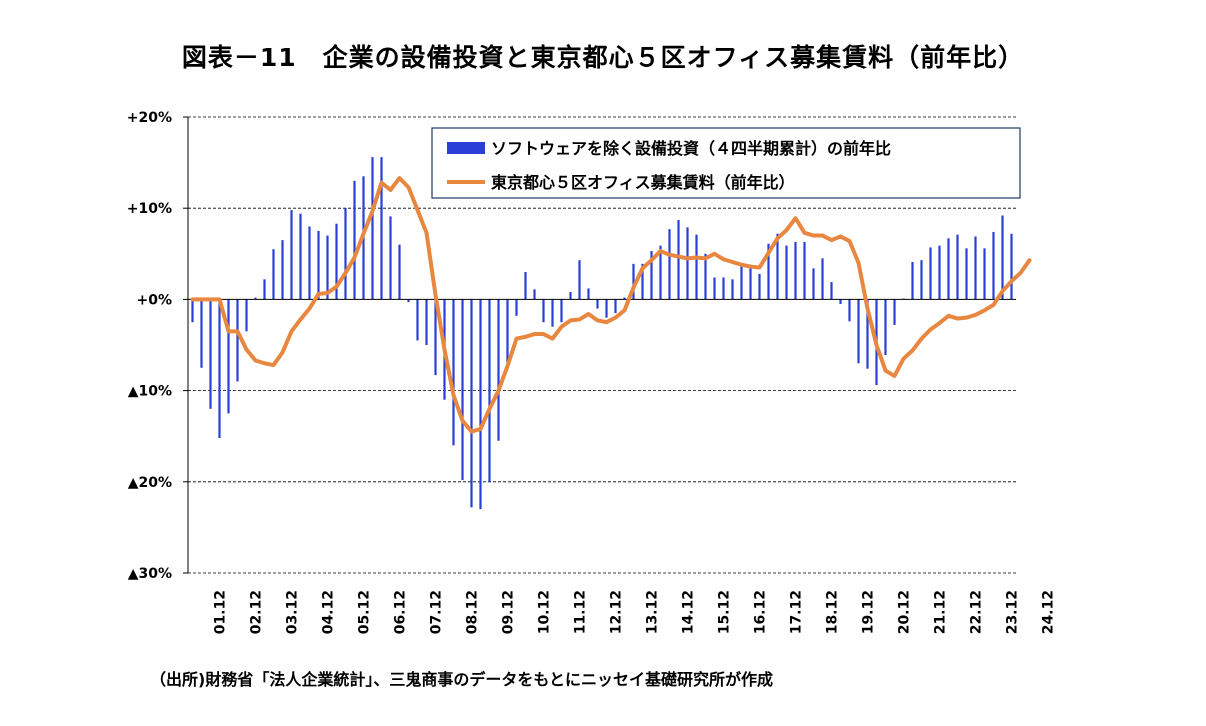 The image size is (1206, 726). I want to click on x-tick-label: 24.12, so click(1049, 612).